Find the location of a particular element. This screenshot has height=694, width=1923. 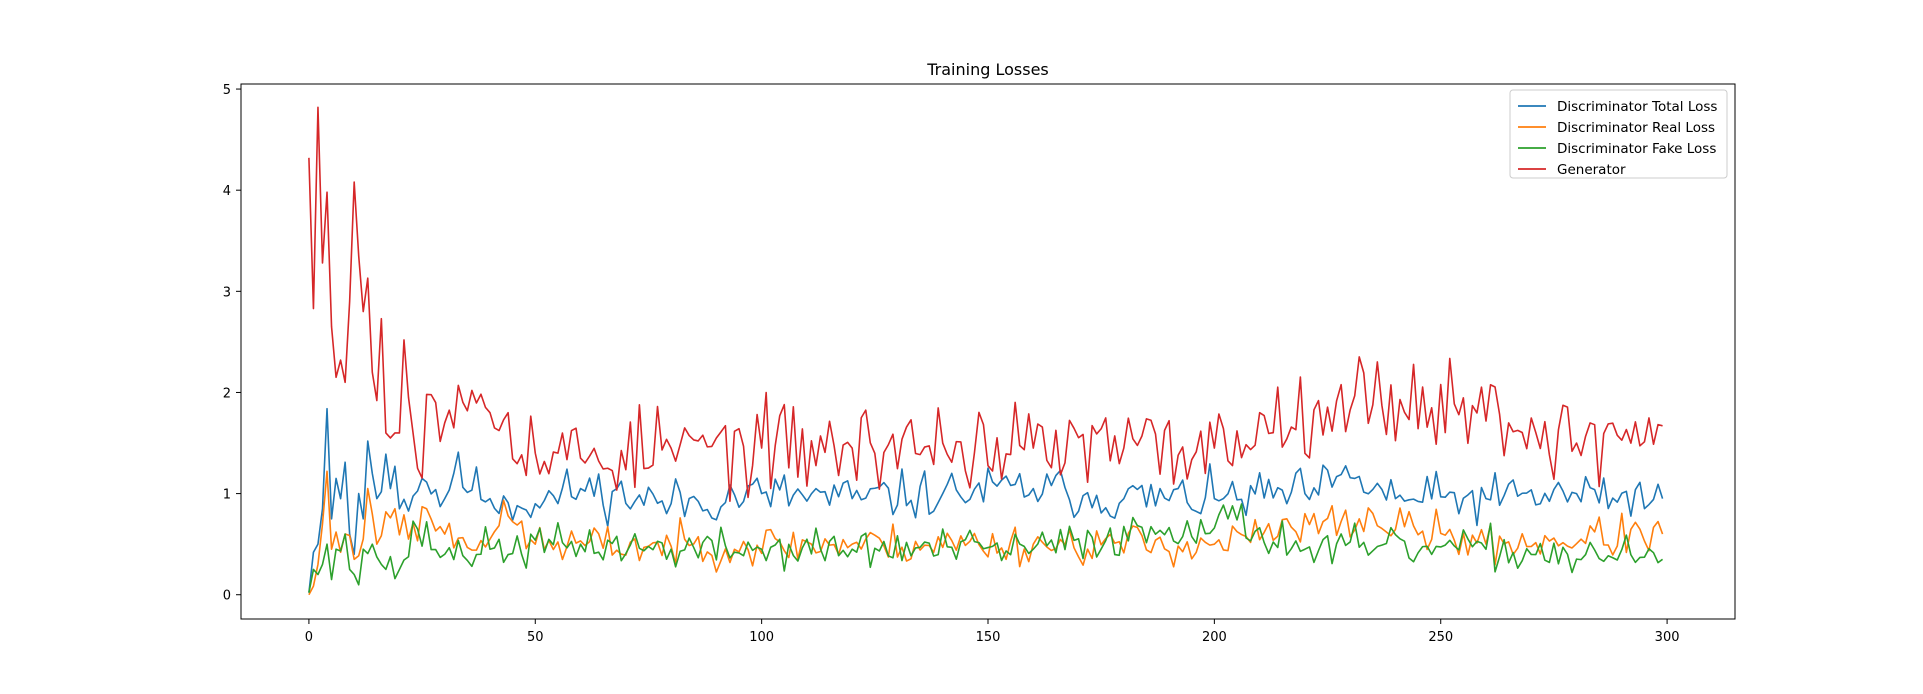

x-tick-label: 200 is located at coordinates (1214, 637).